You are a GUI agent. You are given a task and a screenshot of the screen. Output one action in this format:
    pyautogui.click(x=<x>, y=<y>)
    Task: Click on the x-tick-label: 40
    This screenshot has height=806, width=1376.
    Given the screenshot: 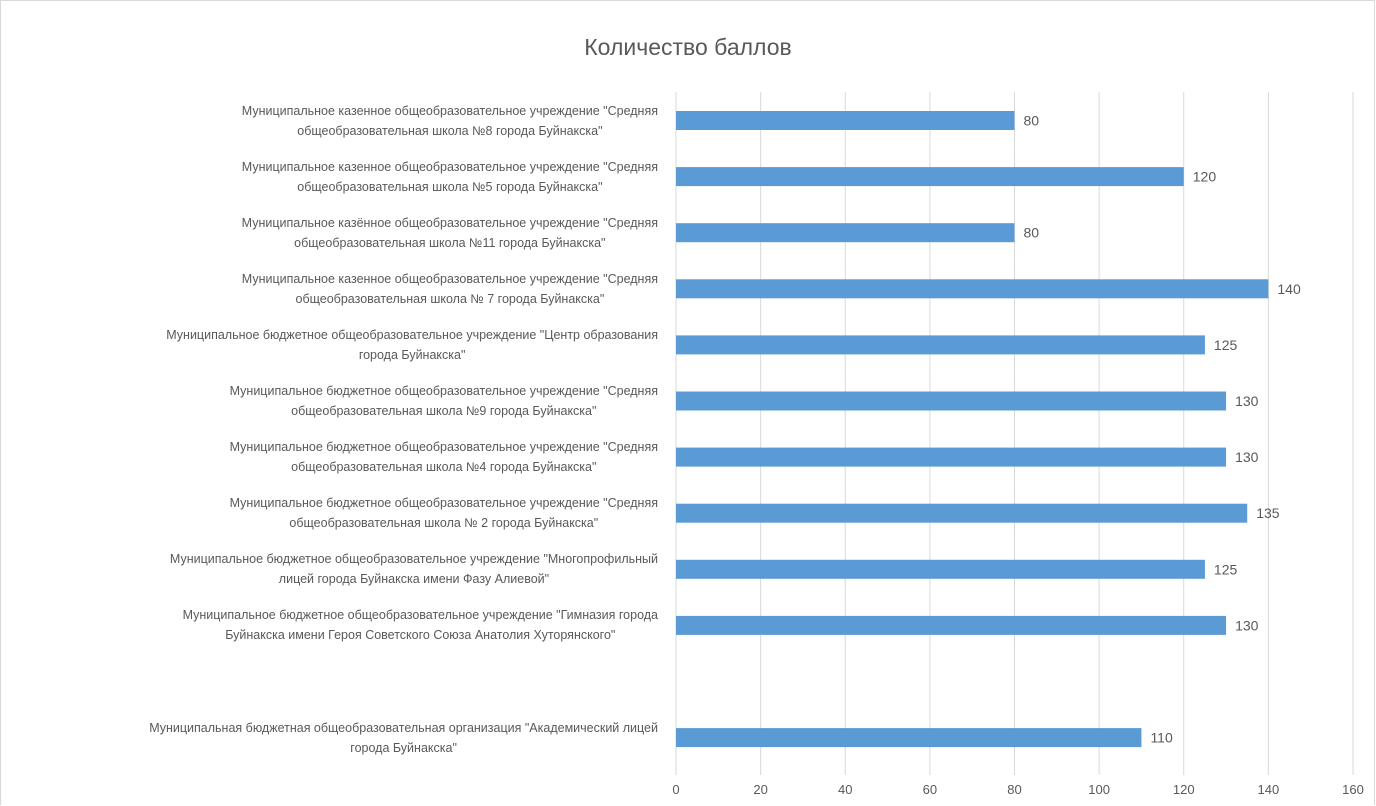 What is the action you would take?
    pyautogui.click(x=845, y=789)
    